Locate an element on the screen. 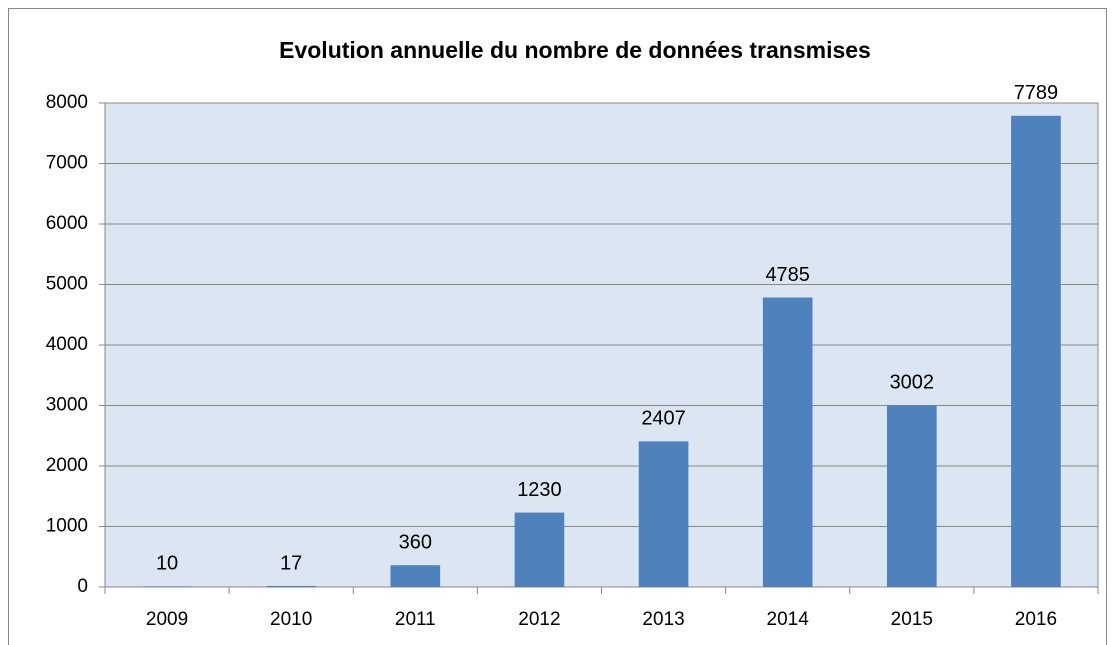 The height and width of the screenshot is (645, 1115). x-tick-label: 2009 is located at coordinates (167, 619).